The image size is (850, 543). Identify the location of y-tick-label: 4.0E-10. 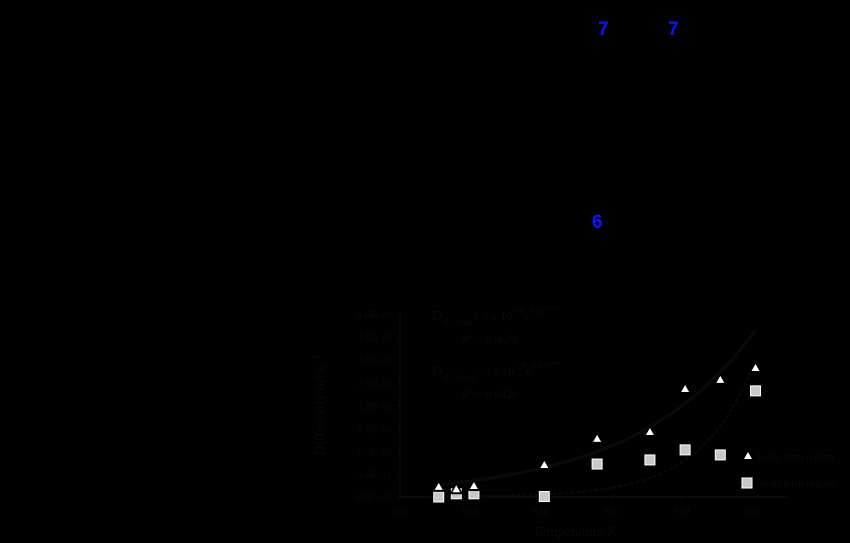
(375, 315).